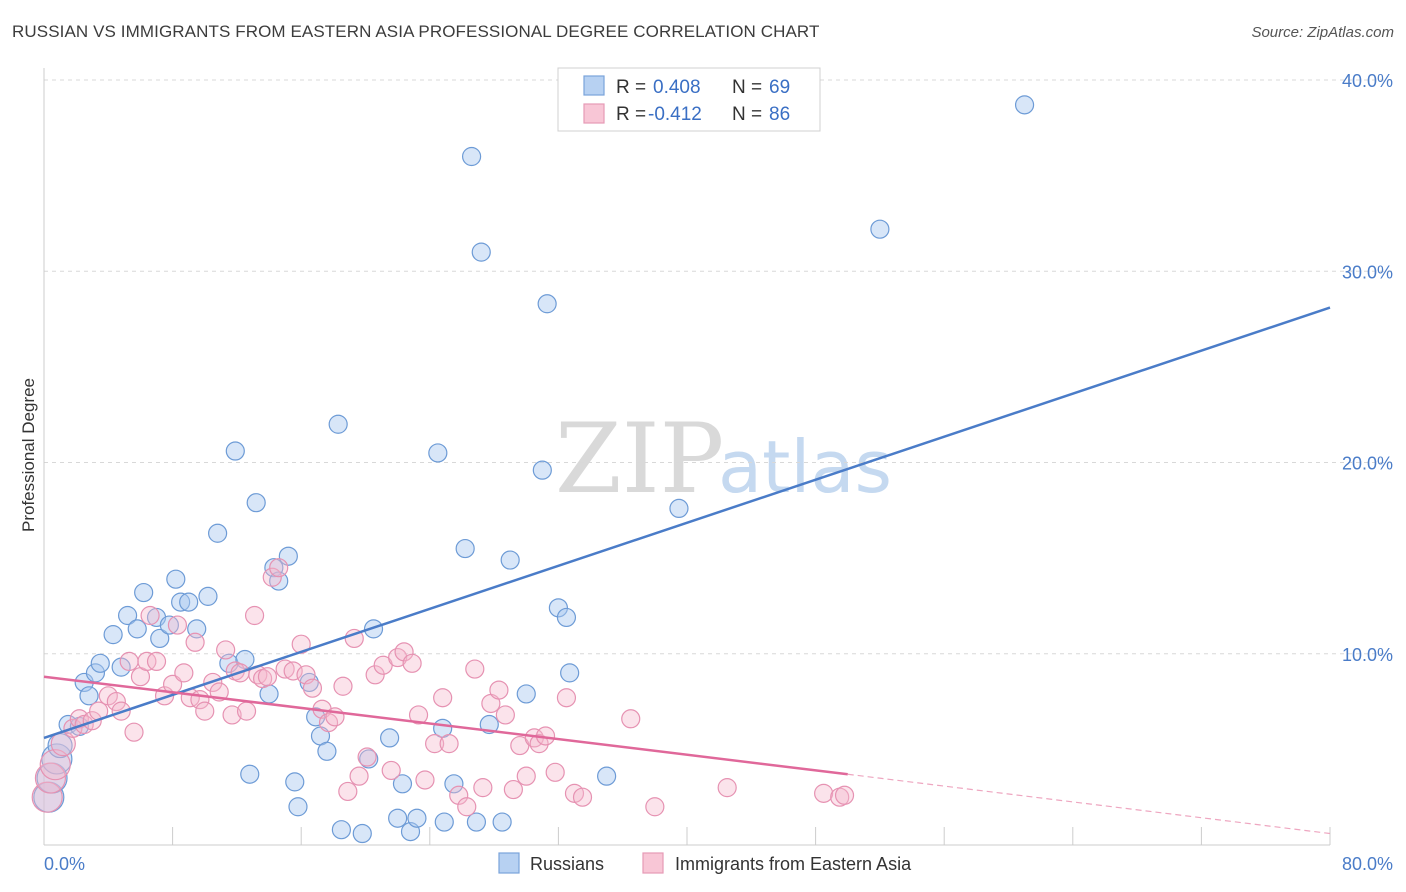  What do you see at coordinates (631, 114) in the screenshot?
I see `legend-r-label-2: R =` at bounding box center [631, 114].